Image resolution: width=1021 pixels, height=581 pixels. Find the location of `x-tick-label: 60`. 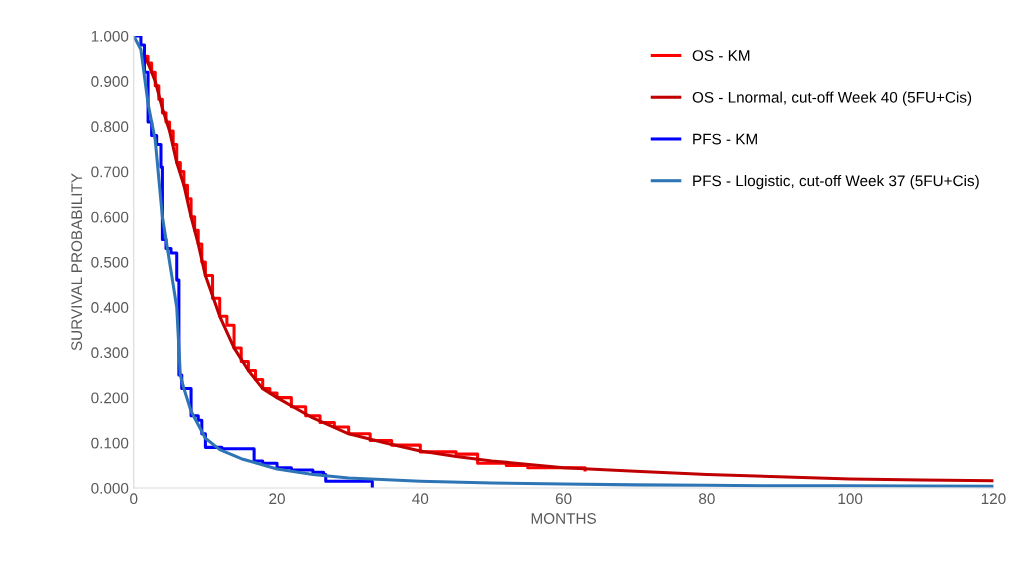

x-tick-label: 60 is located at coordinates (563, 499).